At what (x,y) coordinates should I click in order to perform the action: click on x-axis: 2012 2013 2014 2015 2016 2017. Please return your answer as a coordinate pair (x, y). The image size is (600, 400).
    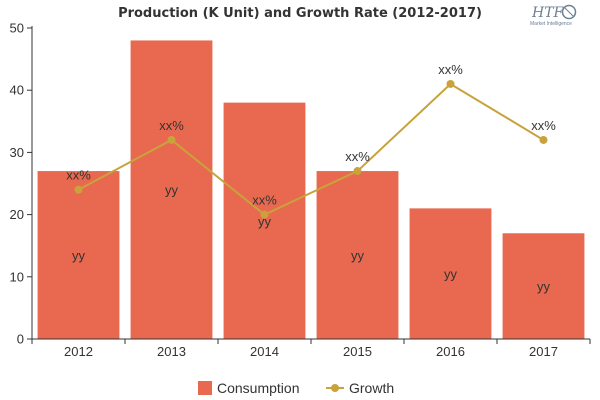
    Looking at the image, I should click on (311, 348).